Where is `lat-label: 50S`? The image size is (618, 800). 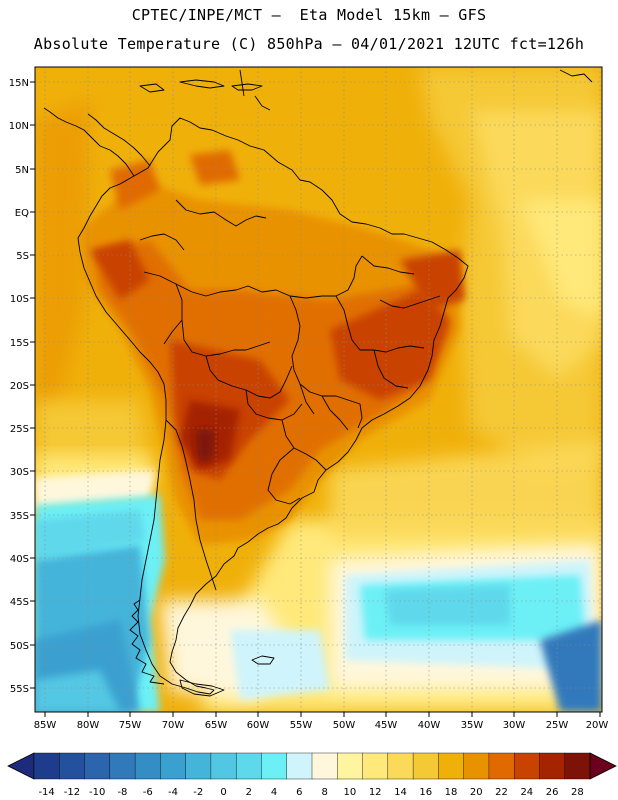 lat-label: 50S is located at coordinates (19, 646).